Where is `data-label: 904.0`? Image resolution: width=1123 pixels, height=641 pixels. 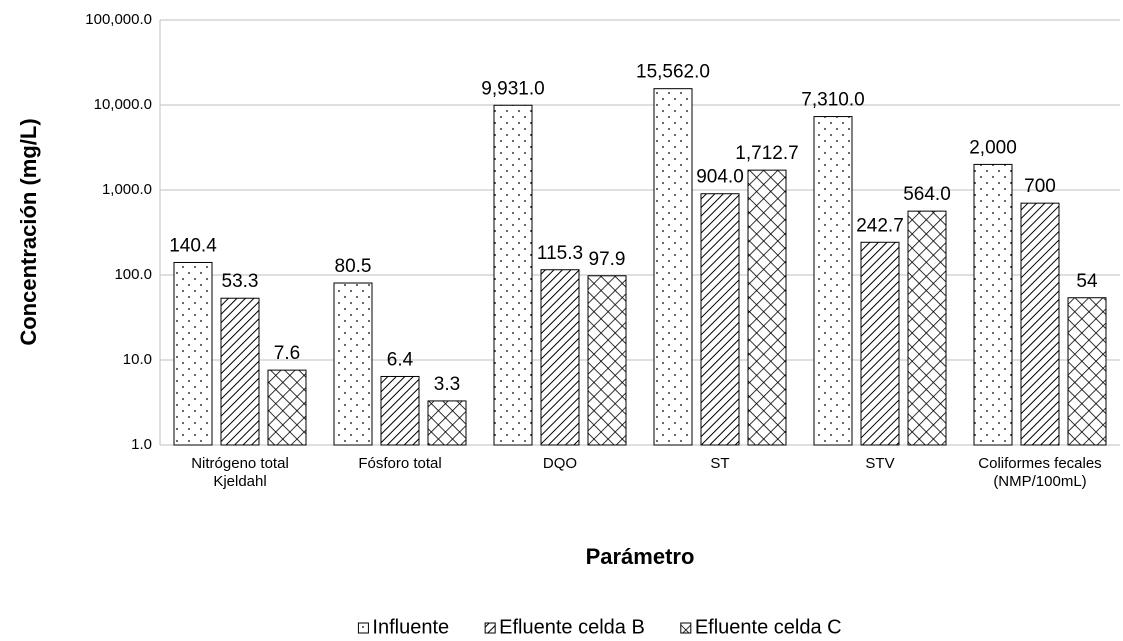 data-label: 904.0 is located at coordinates (720, 177).